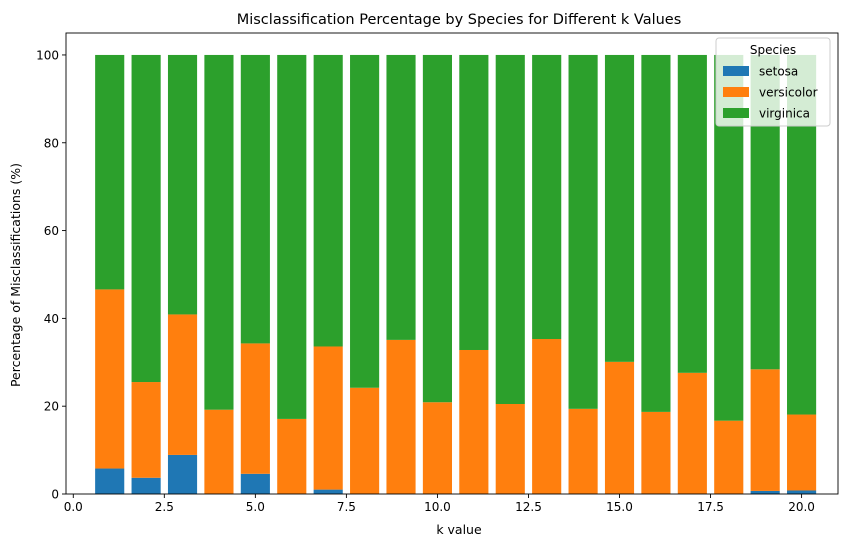 This screenshot has width=850, height=547. What do you see at coordinates (219, 232) in the screenshot?
I see `bar-virginica-k4` at bounding box center [219, 232].